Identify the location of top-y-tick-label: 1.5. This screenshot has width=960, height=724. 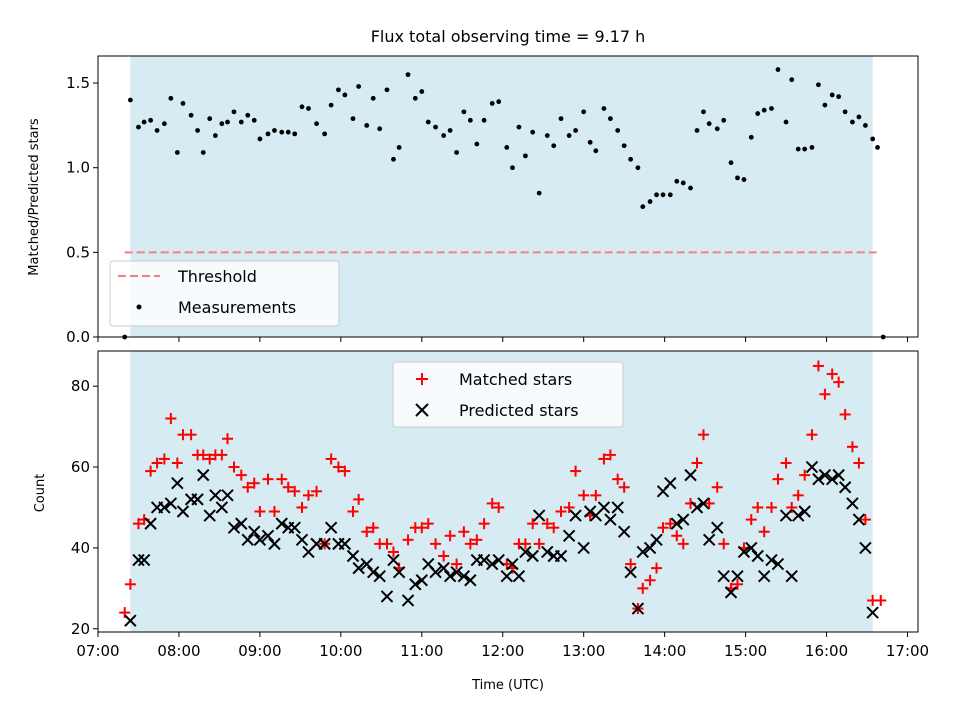
(78, 83).